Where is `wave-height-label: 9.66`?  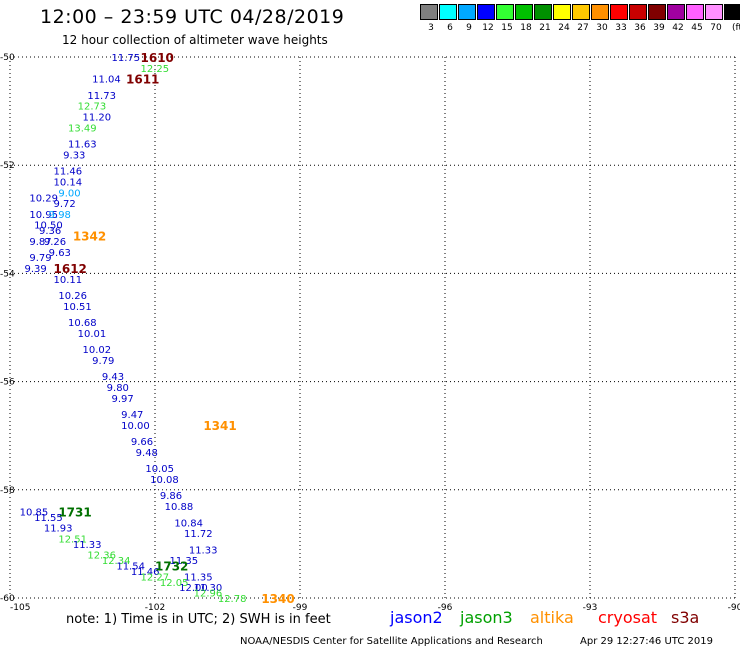 wave-height-label: 9.66 is located at coordinates (142, 442).